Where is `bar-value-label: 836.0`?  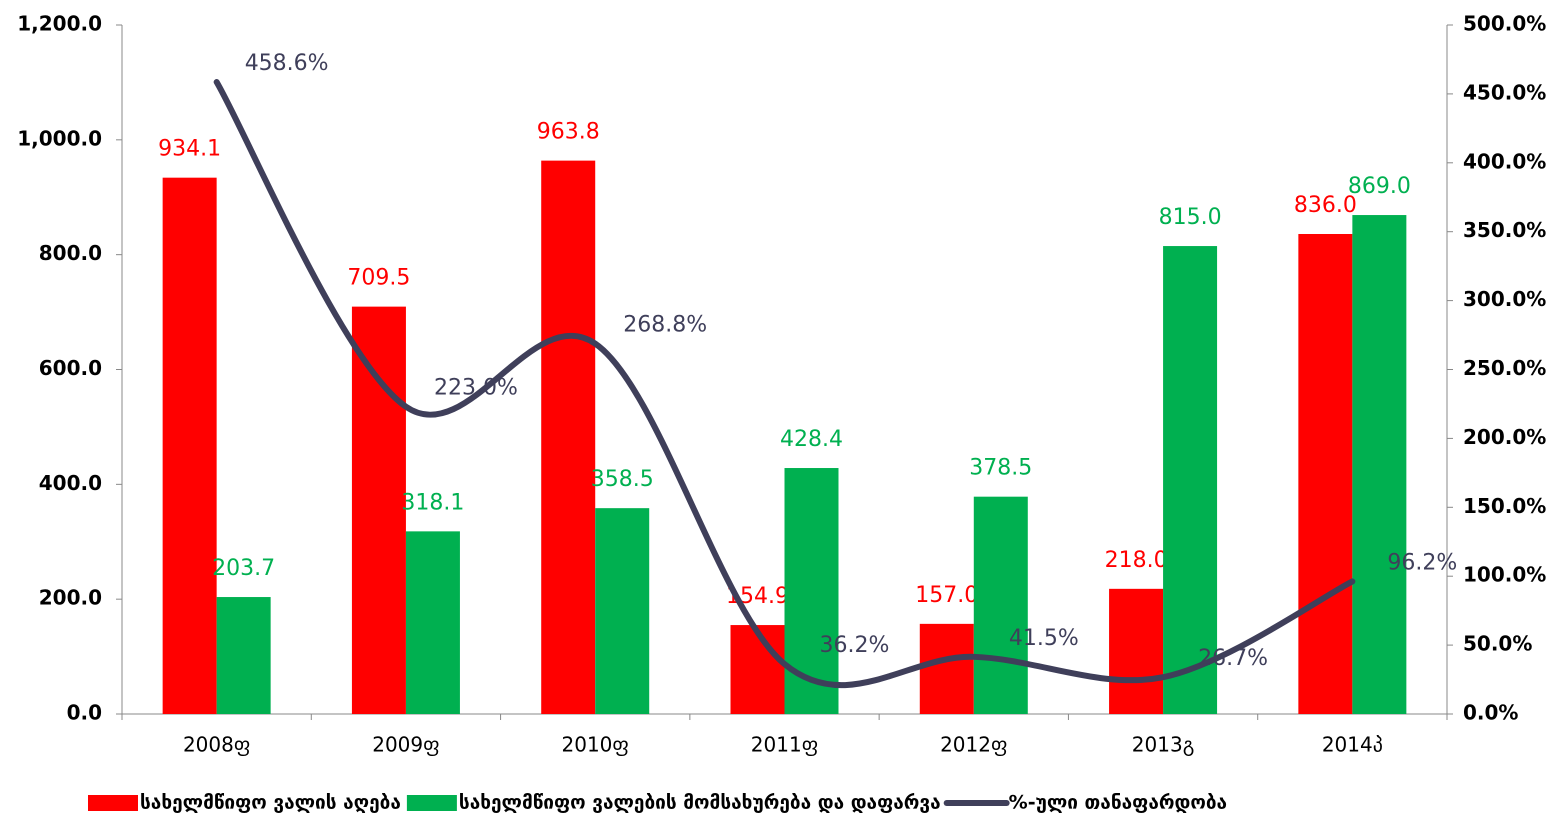 bar-value-label: 836.0 is located at coordinates (1325, 205).